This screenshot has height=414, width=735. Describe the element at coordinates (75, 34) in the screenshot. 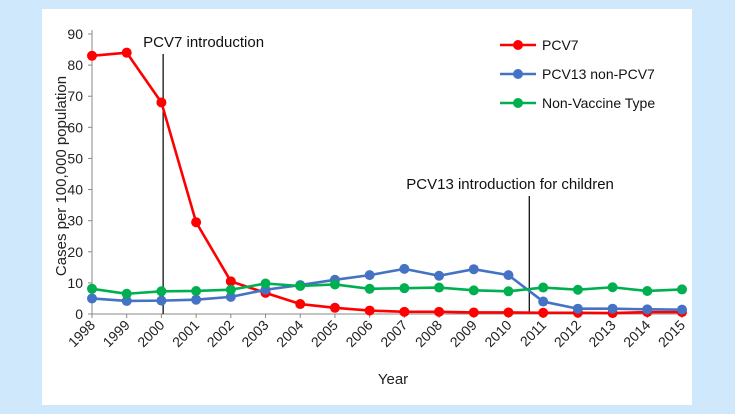

I see `y-tick-label: 90` at that location.